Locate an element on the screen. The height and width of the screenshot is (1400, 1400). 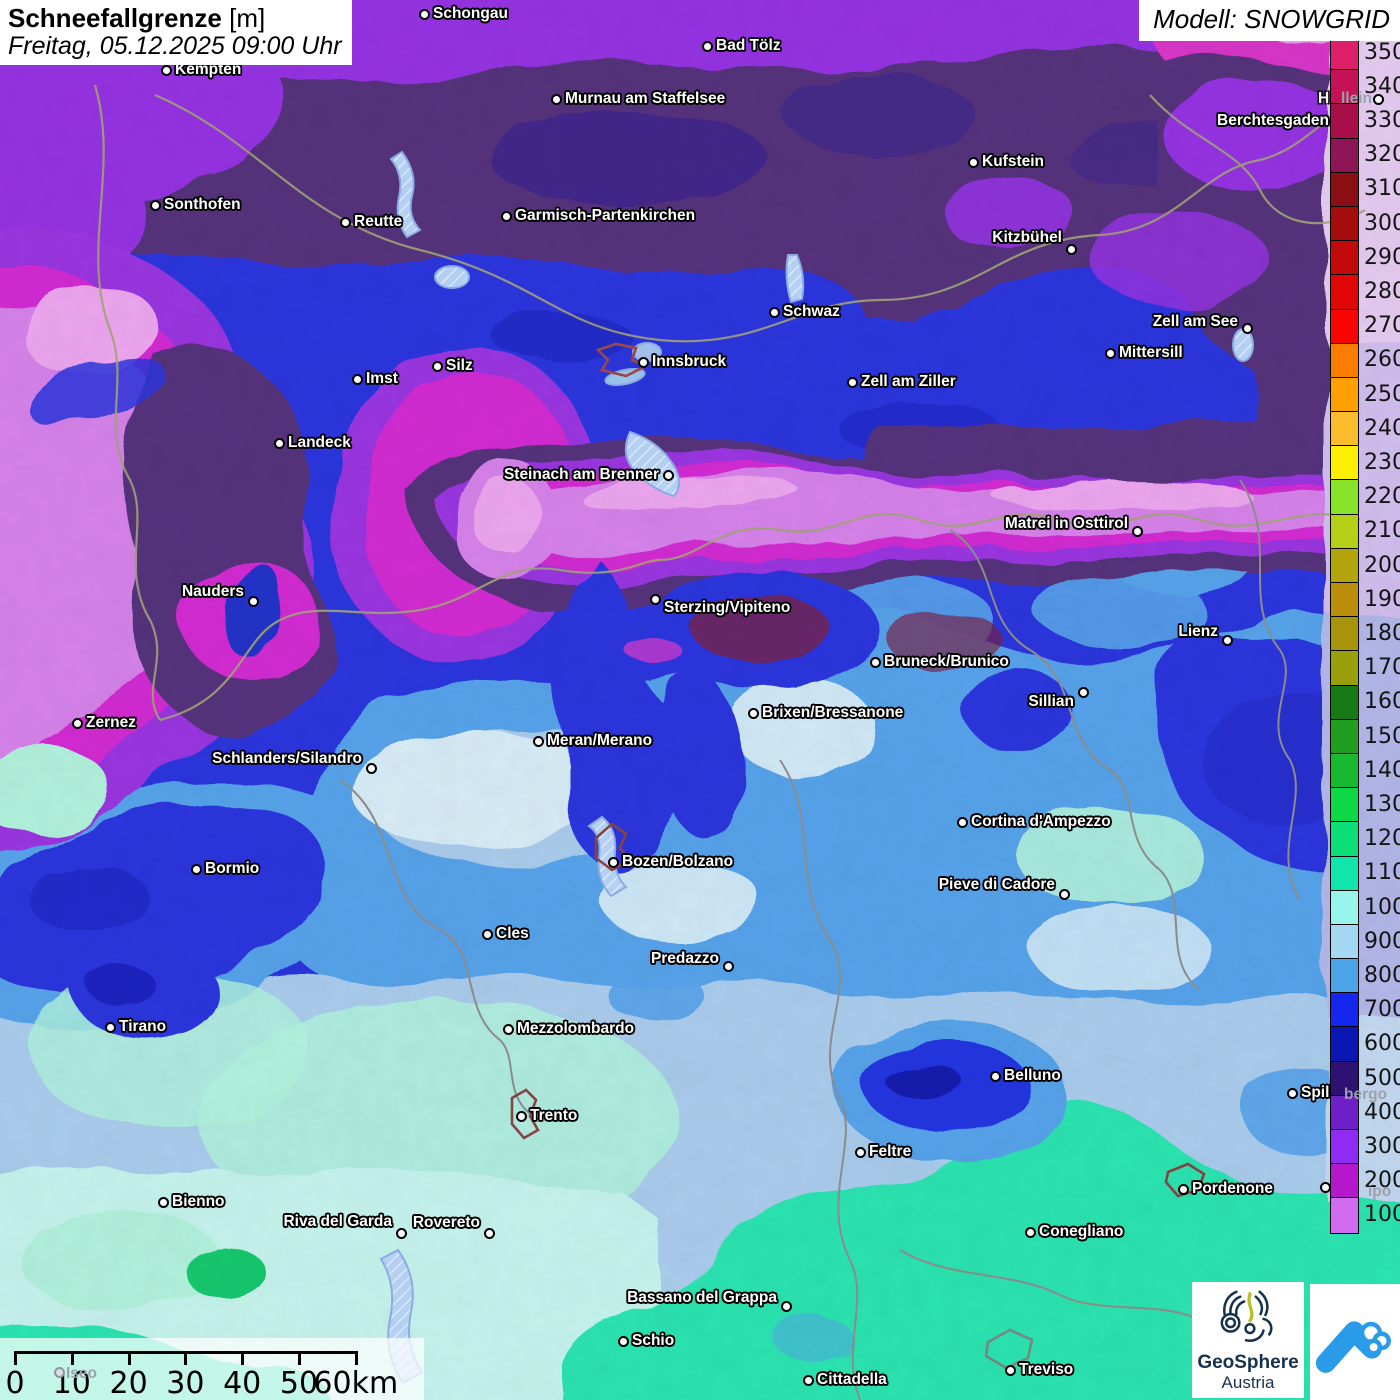
scalebar-number: 30 is located at coordinates (185, 1383).